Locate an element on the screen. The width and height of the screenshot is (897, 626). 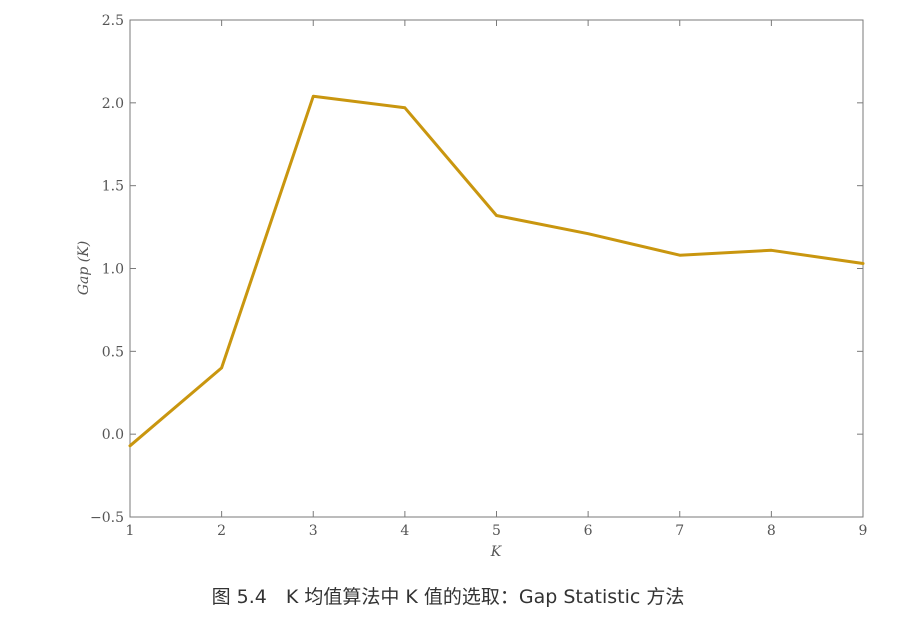
x-tick-label: 1 is located at coordinates (130, 531).